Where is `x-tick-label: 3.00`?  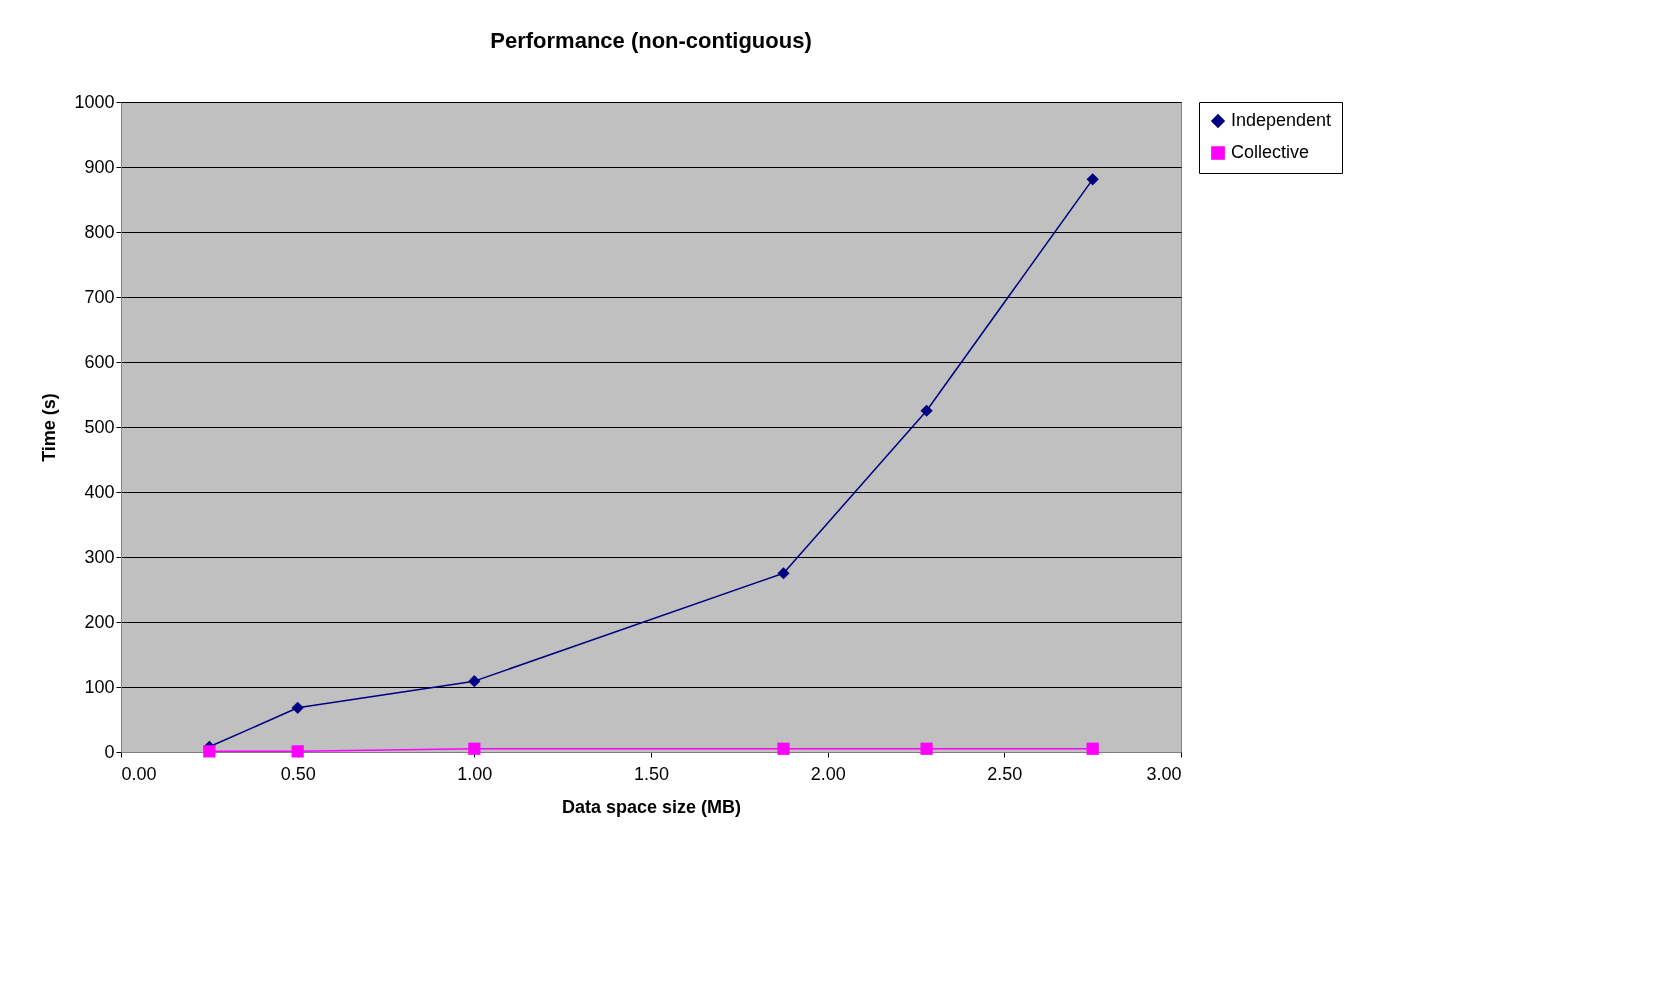 x-tick-label: 3.00 is located at coordinates (1164, 773).